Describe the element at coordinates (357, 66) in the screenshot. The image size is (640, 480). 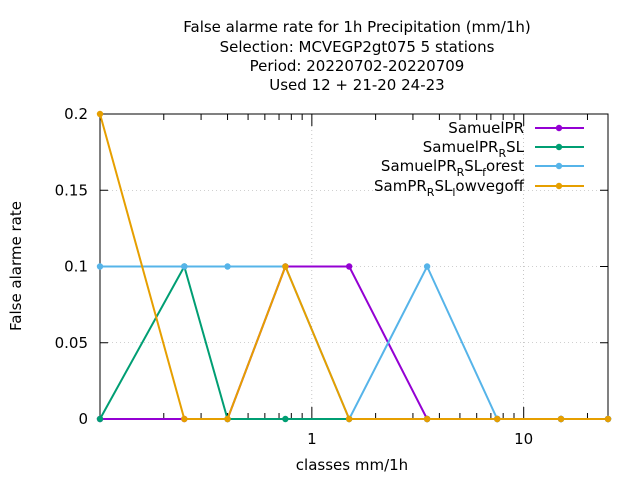
I see `title-line-3: Period: 20220702-20220709` at that location.